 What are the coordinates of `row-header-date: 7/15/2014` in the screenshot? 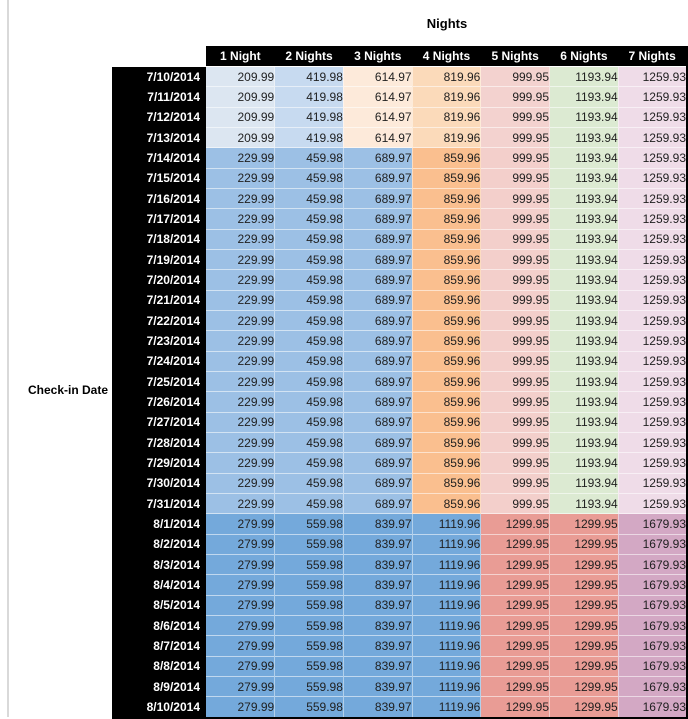 It's located at (159, 178).